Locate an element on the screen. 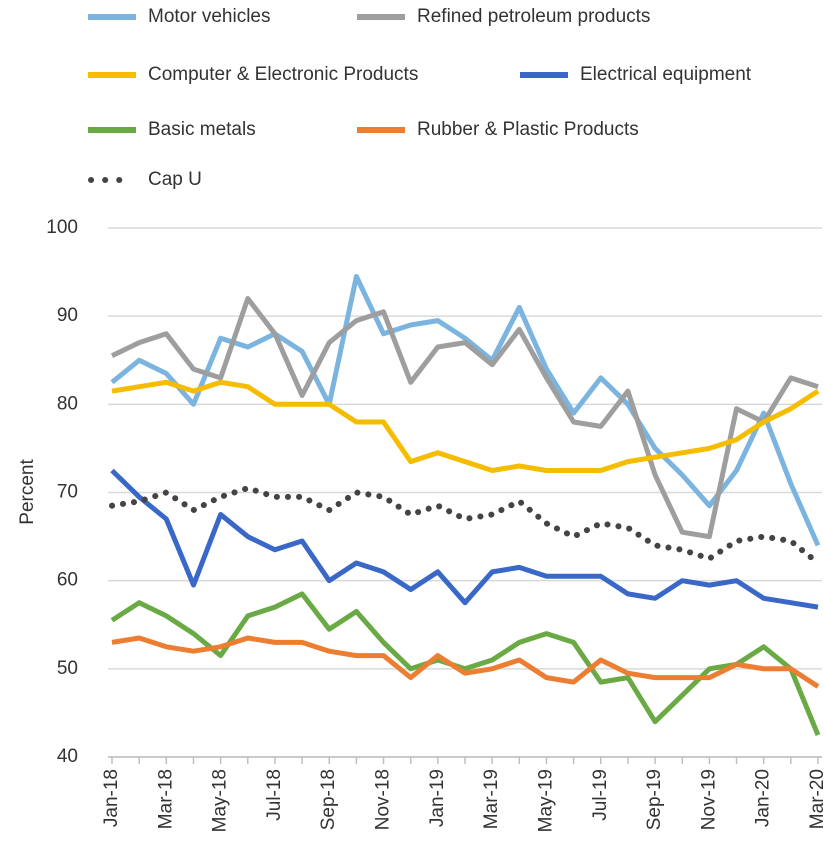 This screenshot has height=850, width=825. legend-label: Computer & Electronic Products is located at coordinates (283, 74).